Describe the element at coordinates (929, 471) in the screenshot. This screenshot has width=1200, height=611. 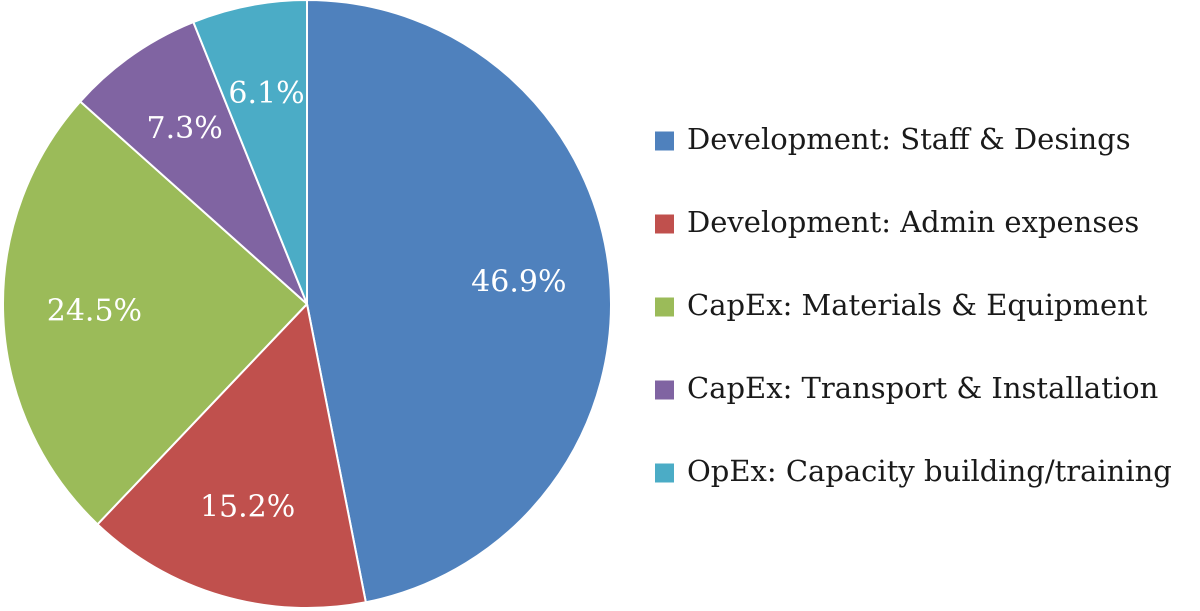
I see `legend-label: OpEx: Capacity building/training` at that location.